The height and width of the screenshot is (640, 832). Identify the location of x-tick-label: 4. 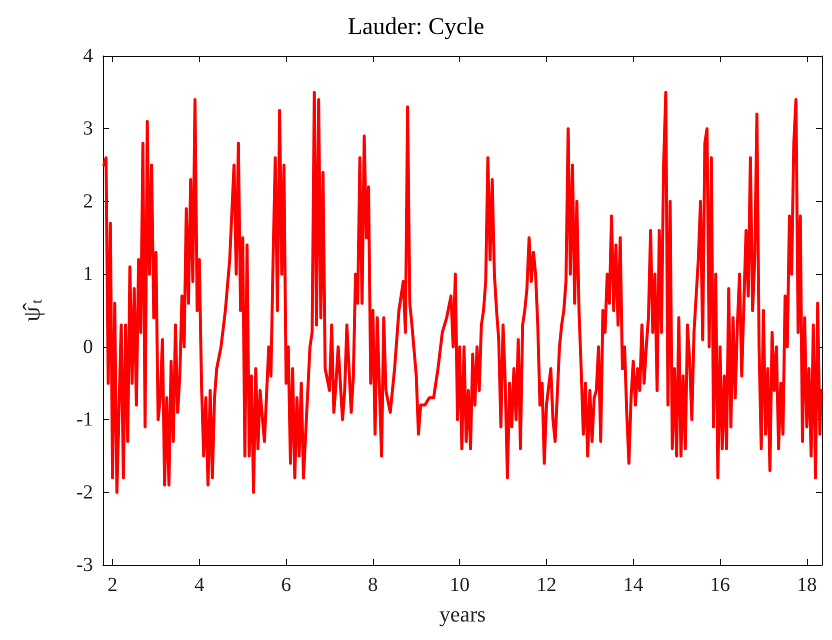
(199, 585).